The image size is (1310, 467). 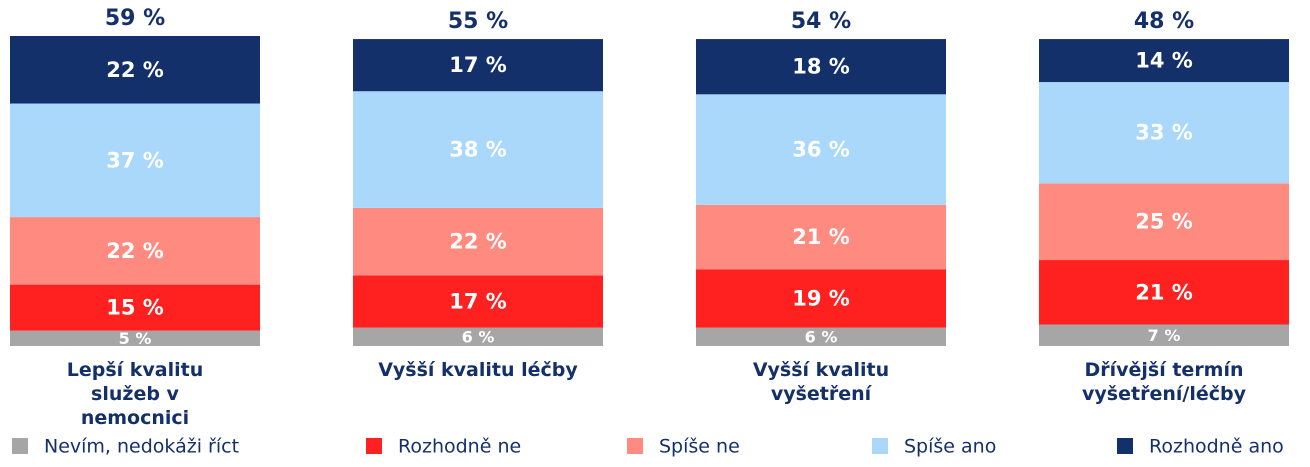 What do you see at coordinates (1164, 382) in the screenshot?
I see `category-label: Dřívější termín vyšetření/léčby` at bounding box center [1164, 382].